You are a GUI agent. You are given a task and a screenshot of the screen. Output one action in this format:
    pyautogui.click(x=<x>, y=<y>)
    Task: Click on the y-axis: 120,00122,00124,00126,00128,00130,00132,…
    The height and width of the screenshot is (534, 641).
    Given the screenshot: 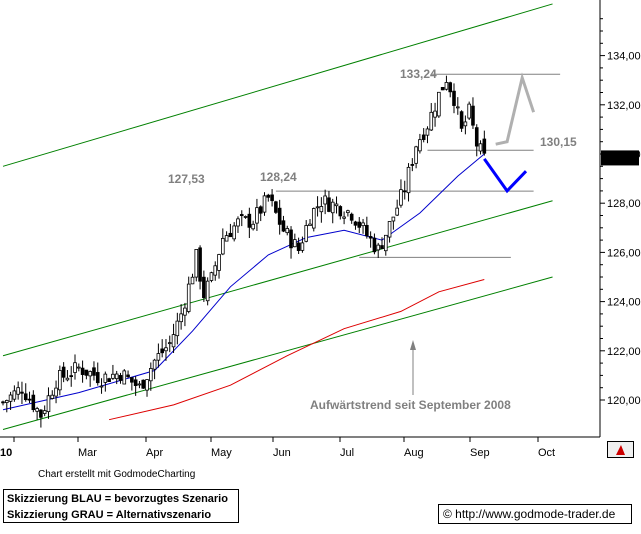 What is the action you would take?
    pyautogui.click(x=620, y=218)
    